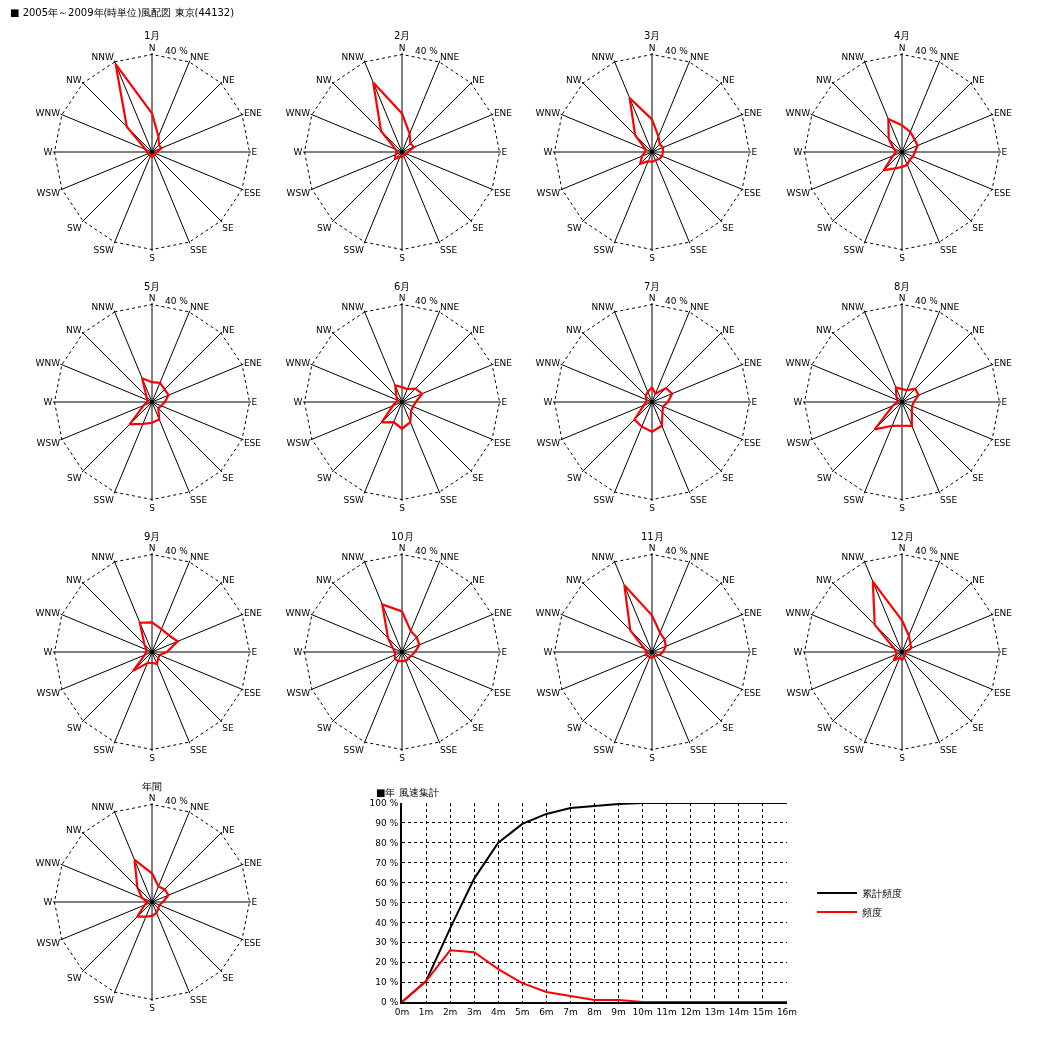  What do you see at coordinates (387, 823) in the screenshot?
I see `y-tick-label: 90 %` at bounding box center [387, 823].